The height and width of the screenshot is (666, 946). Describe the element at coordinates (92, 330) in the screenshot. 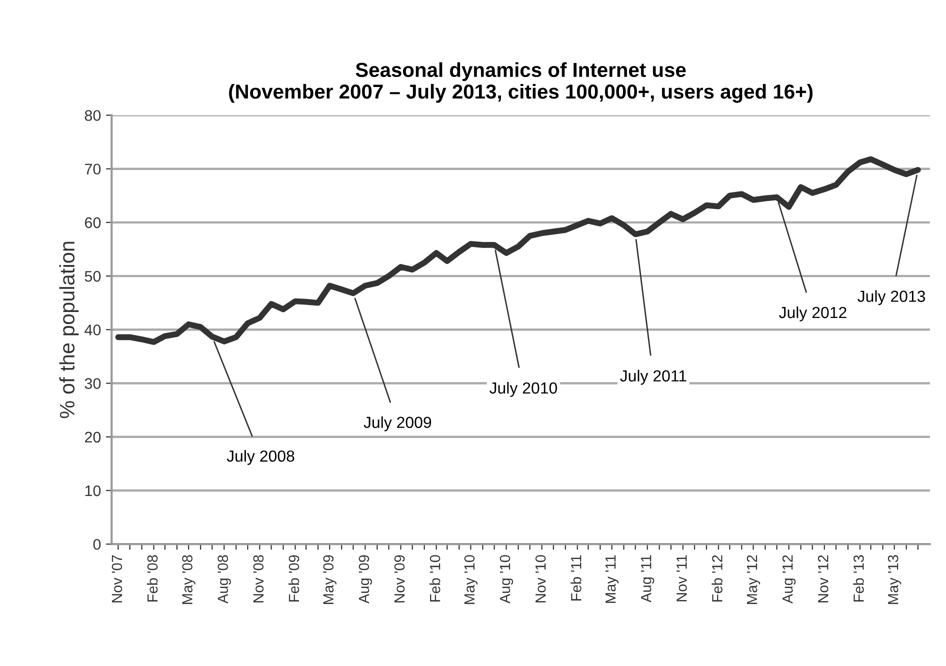

I see `y-tick-label: 40` at that location.